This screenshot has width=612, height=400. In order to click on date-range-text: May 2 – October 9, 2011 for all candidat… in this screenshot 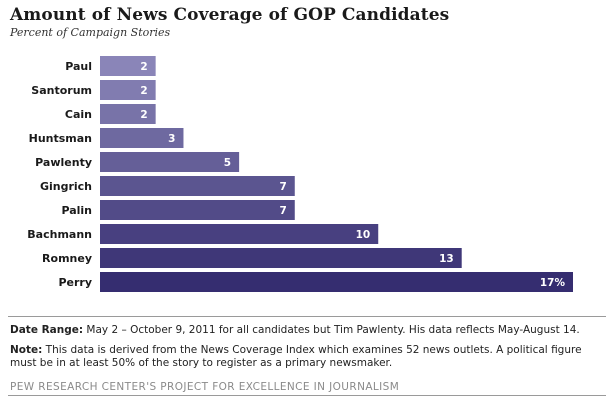, I will do `click(331, 330)`.